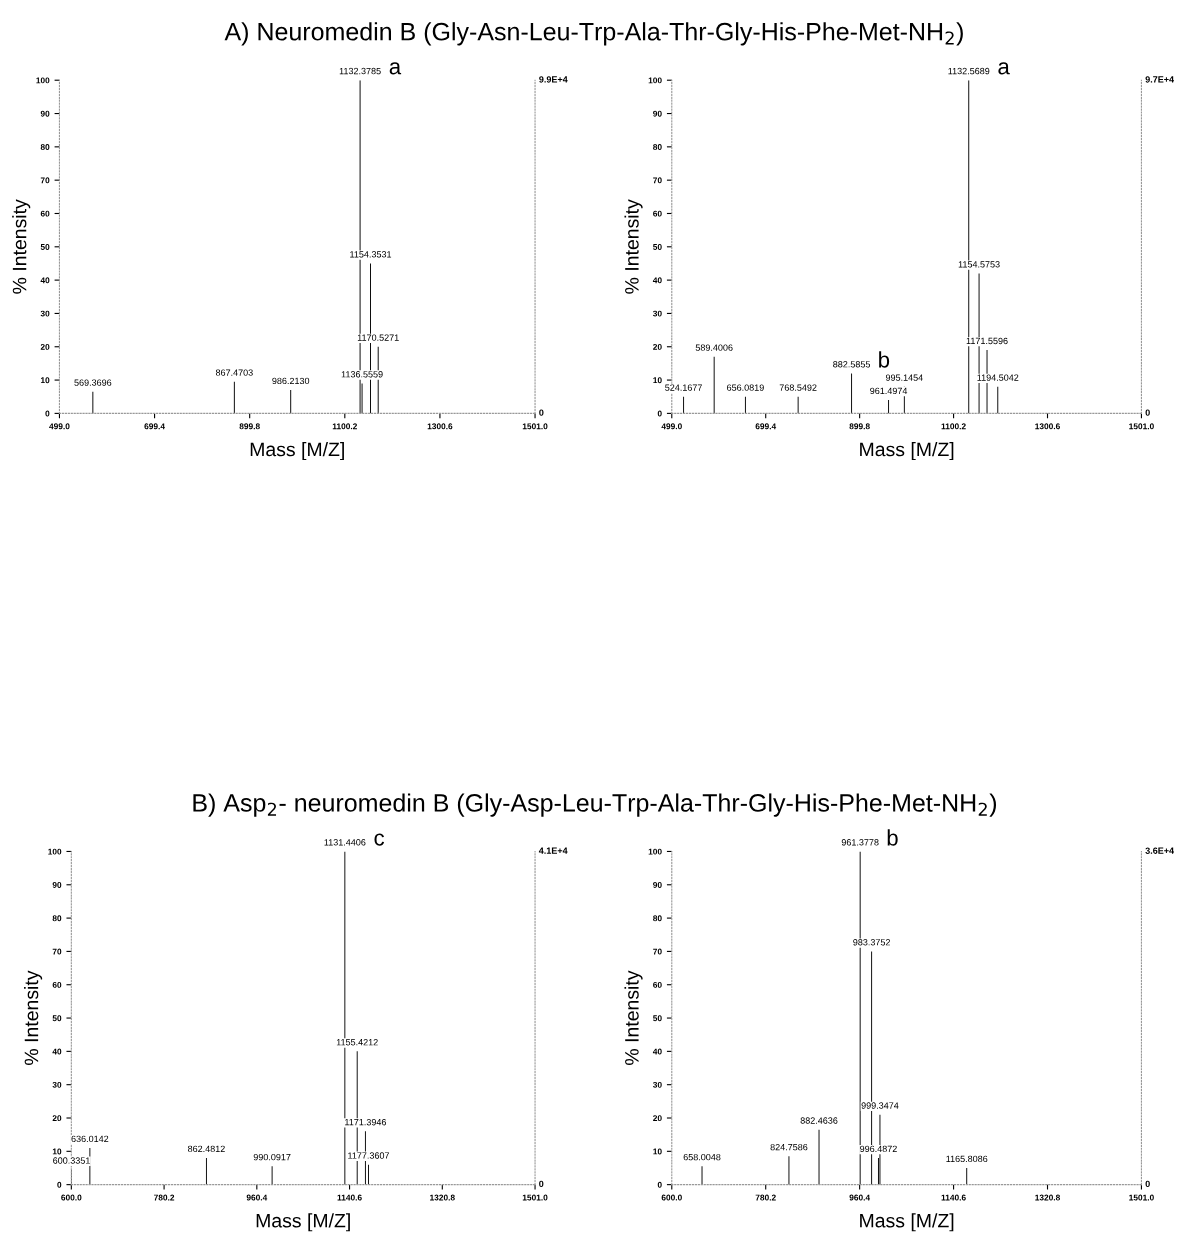 This screenshot has height=1234, width=1189. What do you see at coordinates (371, 254) in the screenshot?
I see `annotation: 1154.3531` at bounding box center [371, 254].